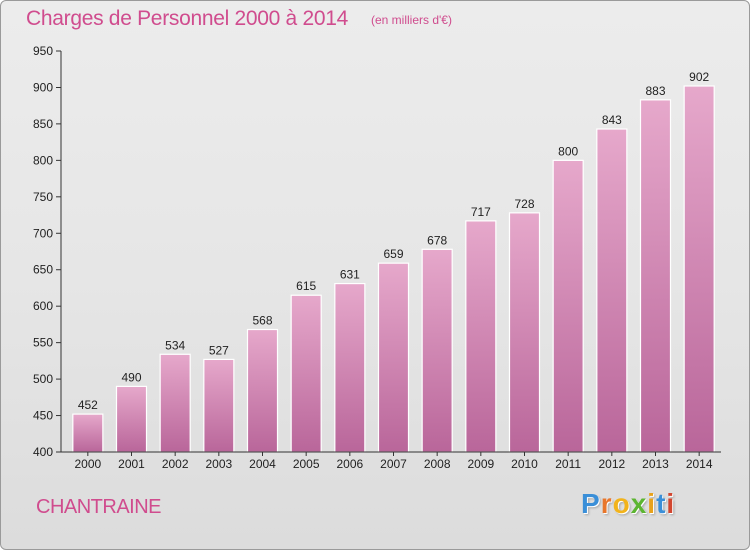 Image resolution: width=750 pixels, height=550 pixels. Describe the element at coordinates (43, 343) in the screenshot. I see `y-tick-label: 550` at that location.